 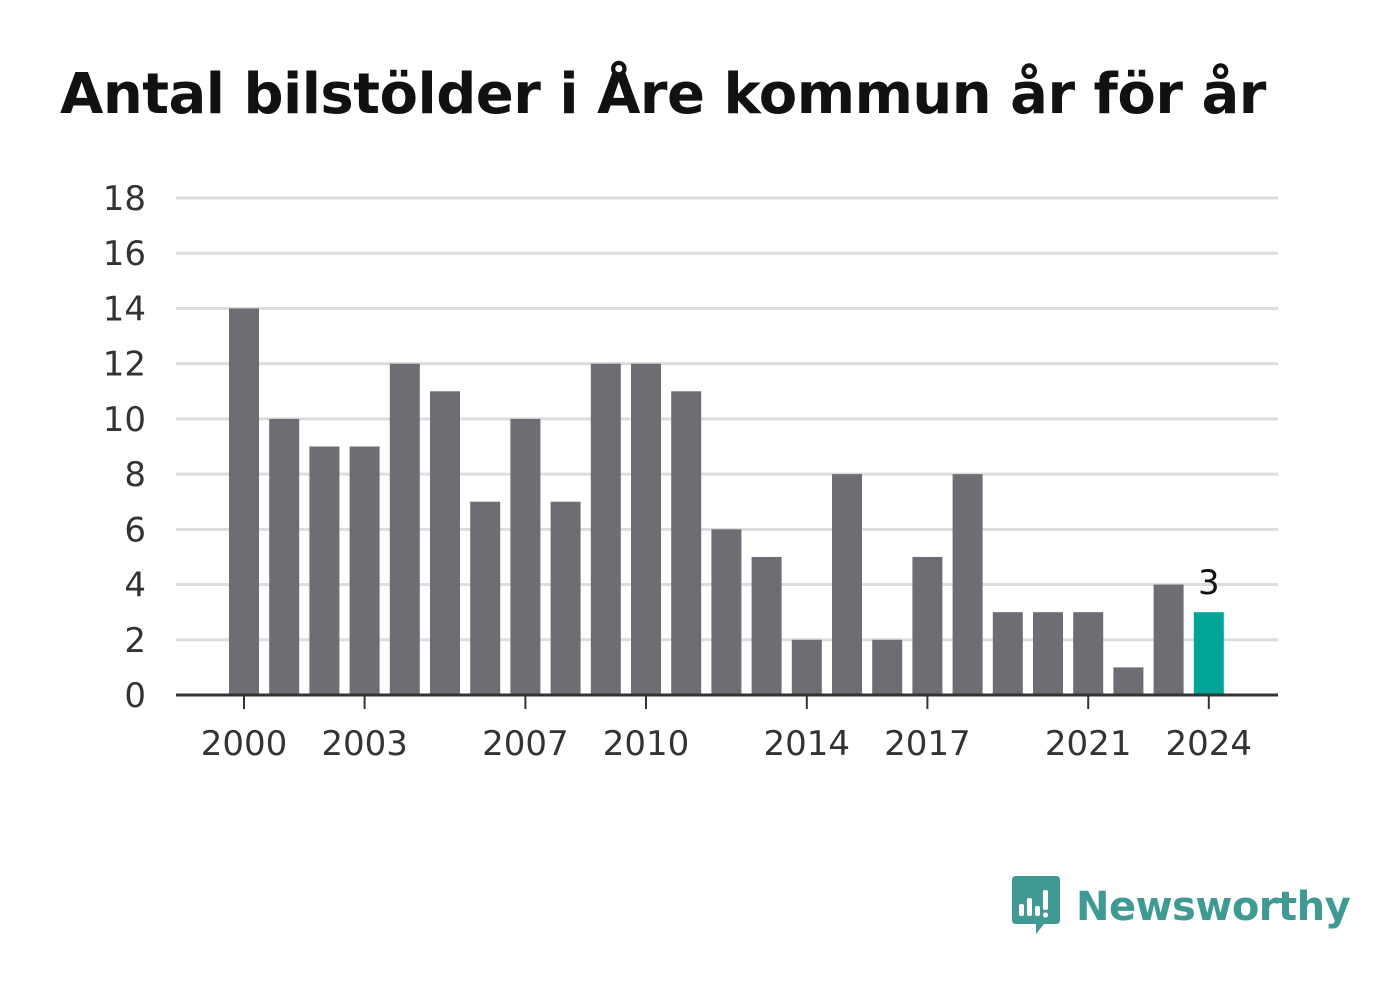 I want to click on y-tick-label: 12, so click(x=124, y=365).